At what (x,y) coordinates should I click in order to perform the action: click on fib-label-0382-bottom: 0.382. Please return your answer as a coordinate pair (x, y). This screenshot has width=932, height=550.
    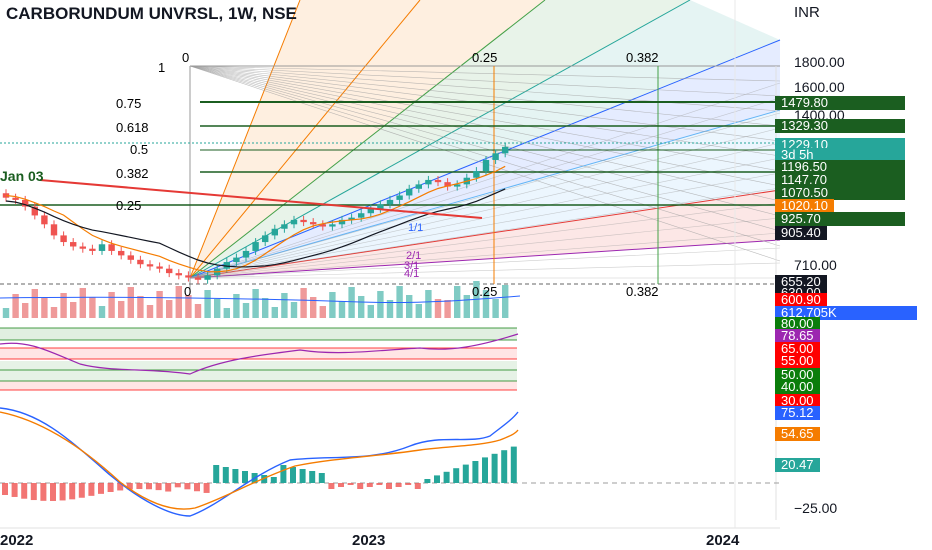
    Looking at the image, I should click on (642, 291).